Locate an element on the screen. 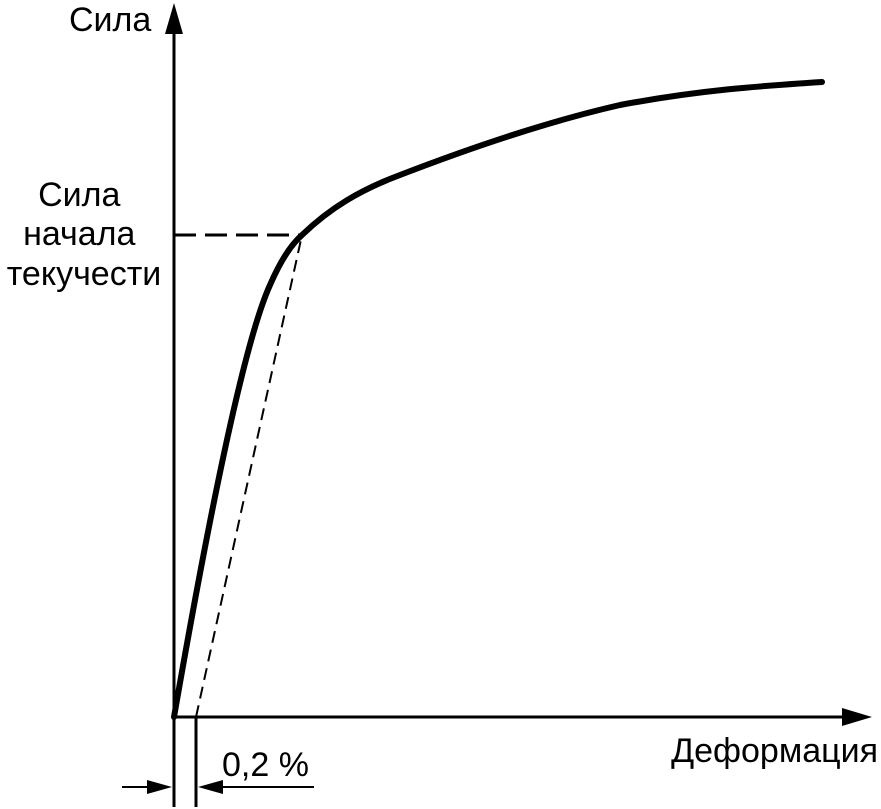  yield-strength-label: Сила начала текучести is located at coordinates (84, 234).